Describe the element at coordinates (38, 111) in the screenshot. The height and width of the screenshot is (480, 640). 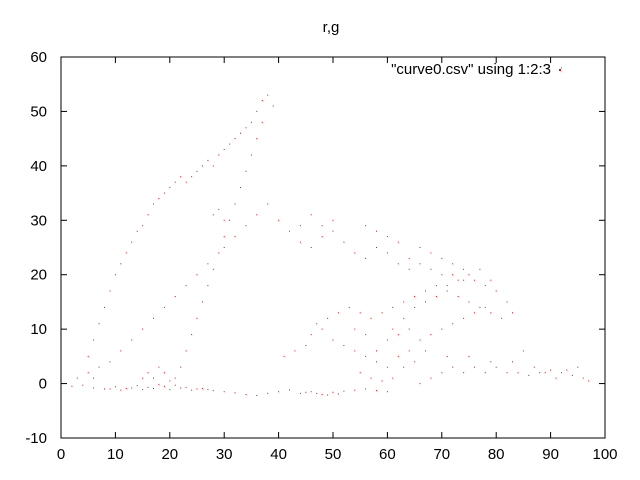
I see `y-tick-label: 50` at that location.